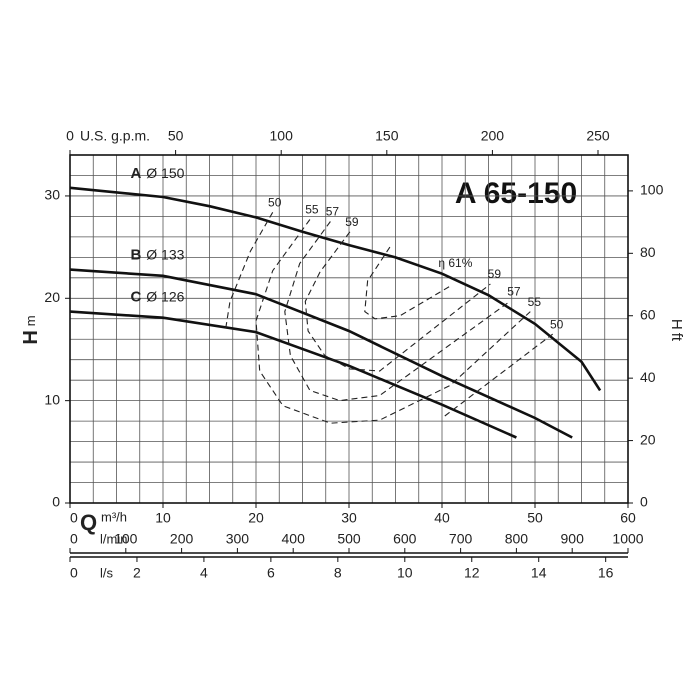 The height and width of the screenshot is (700, 700). I want to click on secondary-tick-label: 800, so click(517, 539).